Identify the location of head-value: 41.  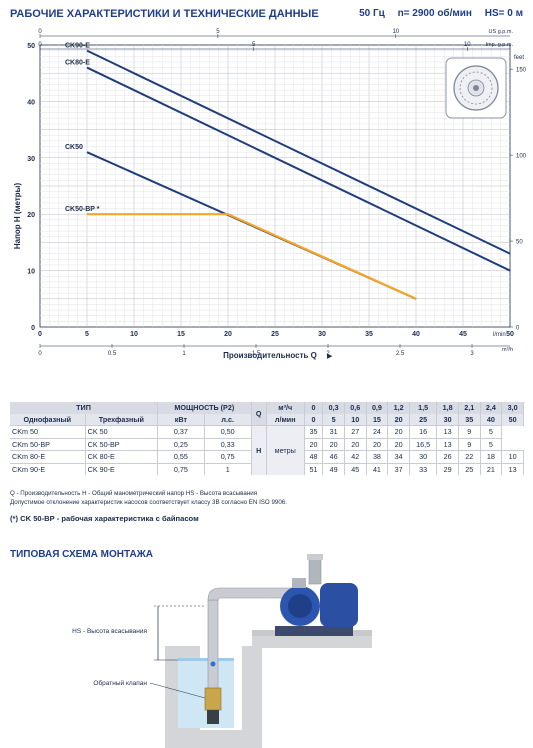
(377, 468).